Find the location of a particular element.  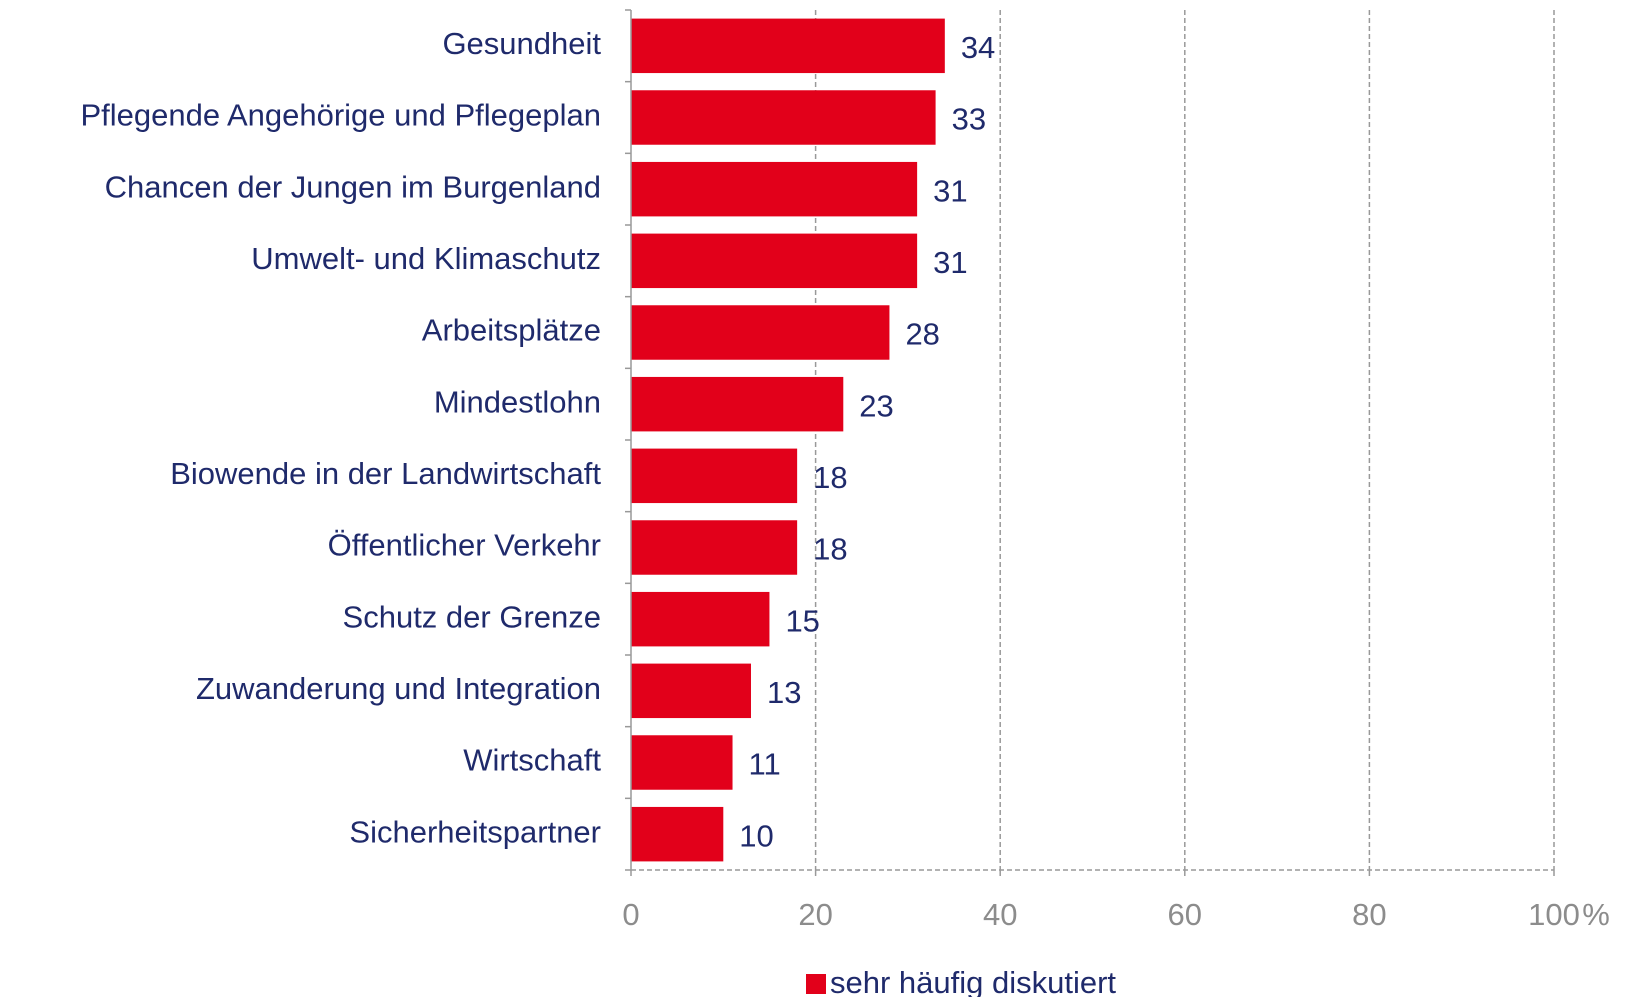

legend-label: sehr häufig diskutiert is located at coordinates (973, 981).